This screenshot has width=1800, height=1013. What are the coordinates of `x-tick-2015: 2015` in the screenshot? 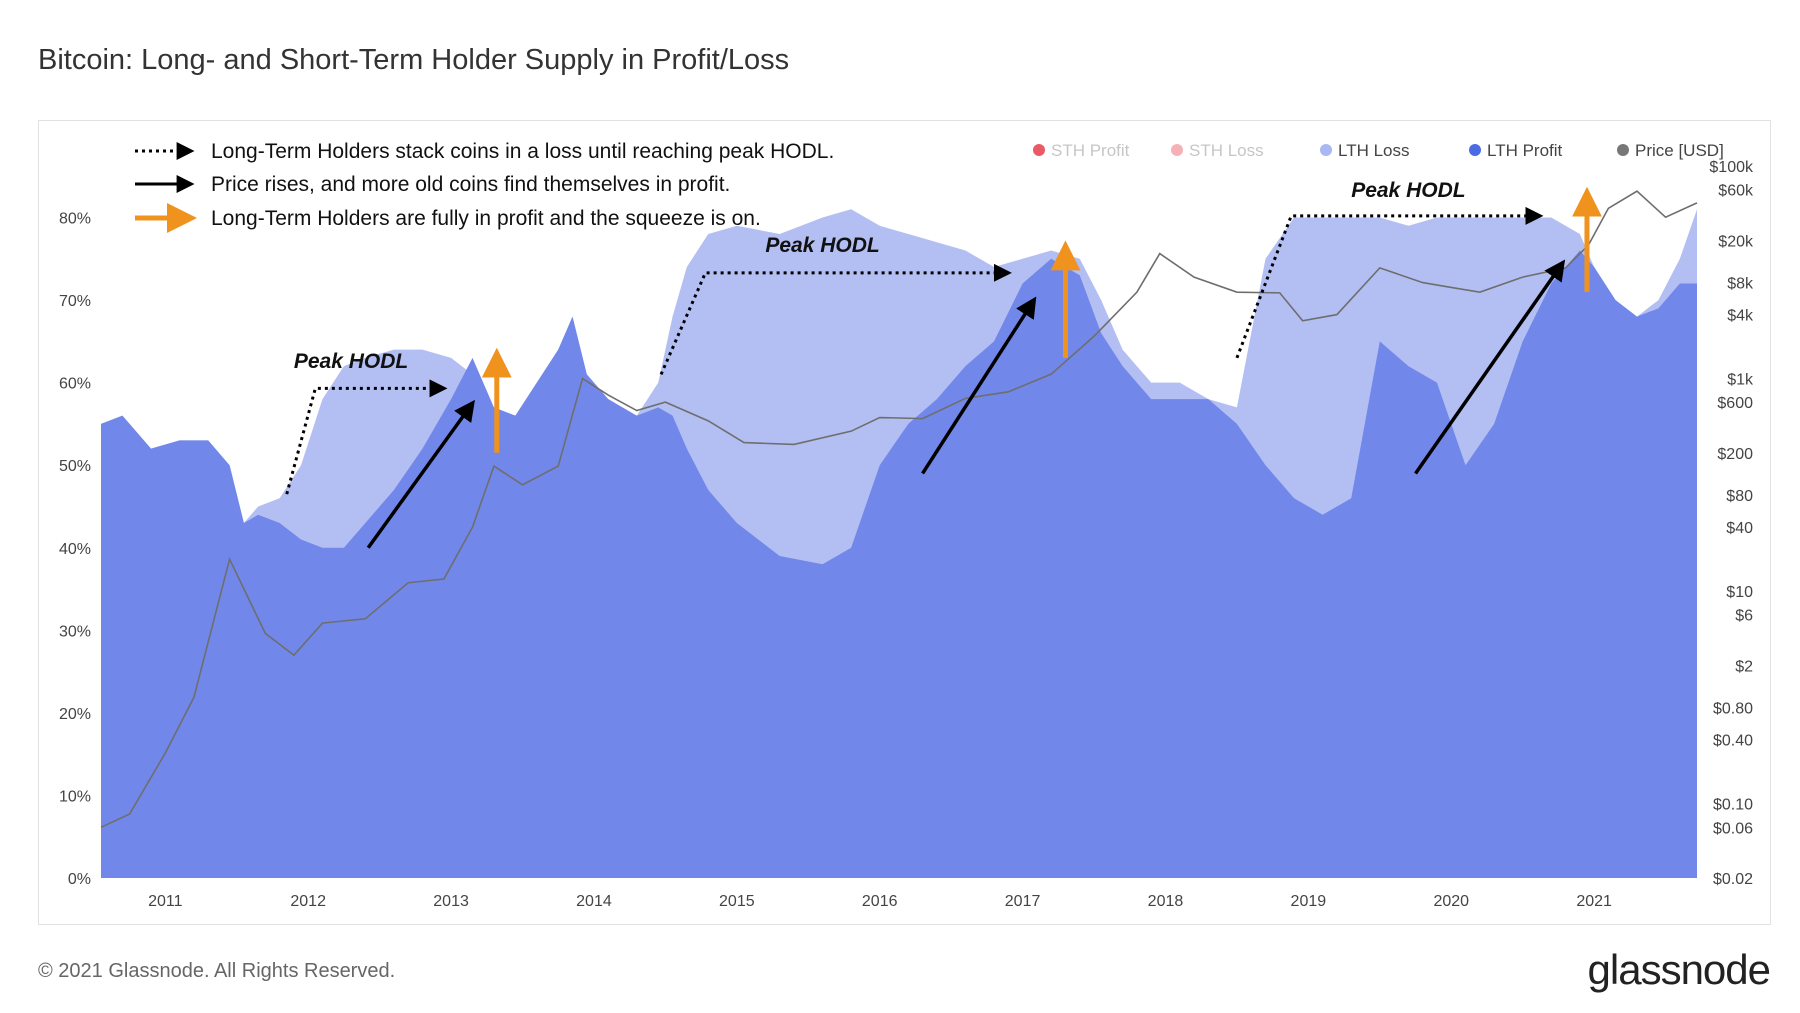 It's located at (737, 901).